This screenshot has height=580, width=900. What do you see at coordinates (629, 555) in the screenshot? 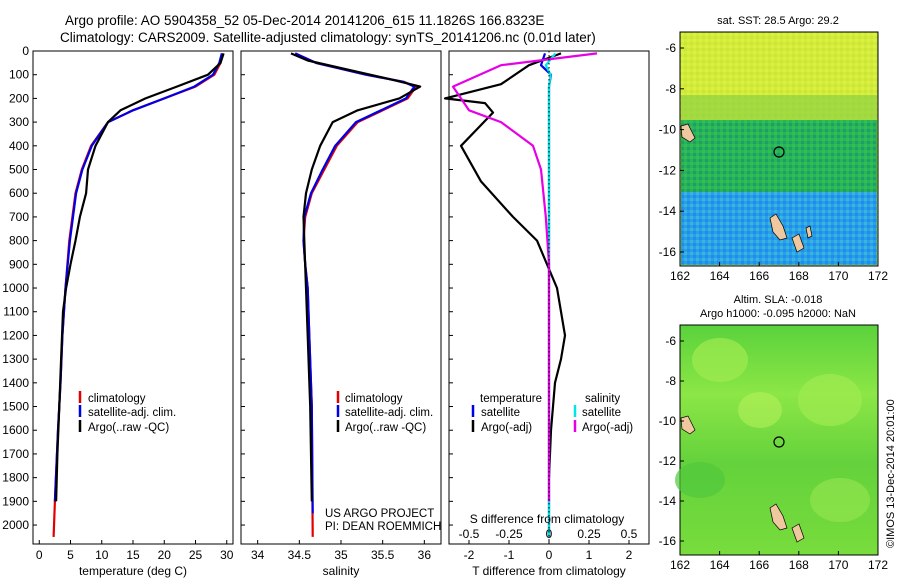
I see `x-tick-label: 2` at bounding box center [629, 555].